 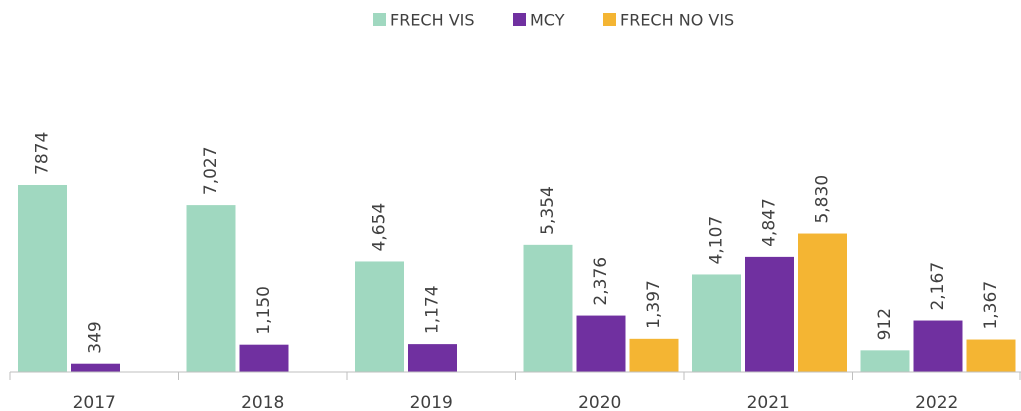 What do you see at coordinates (768, 402) in the screenshot?
I see `x-tick-label: 2021` at bounding box center [768, 402].